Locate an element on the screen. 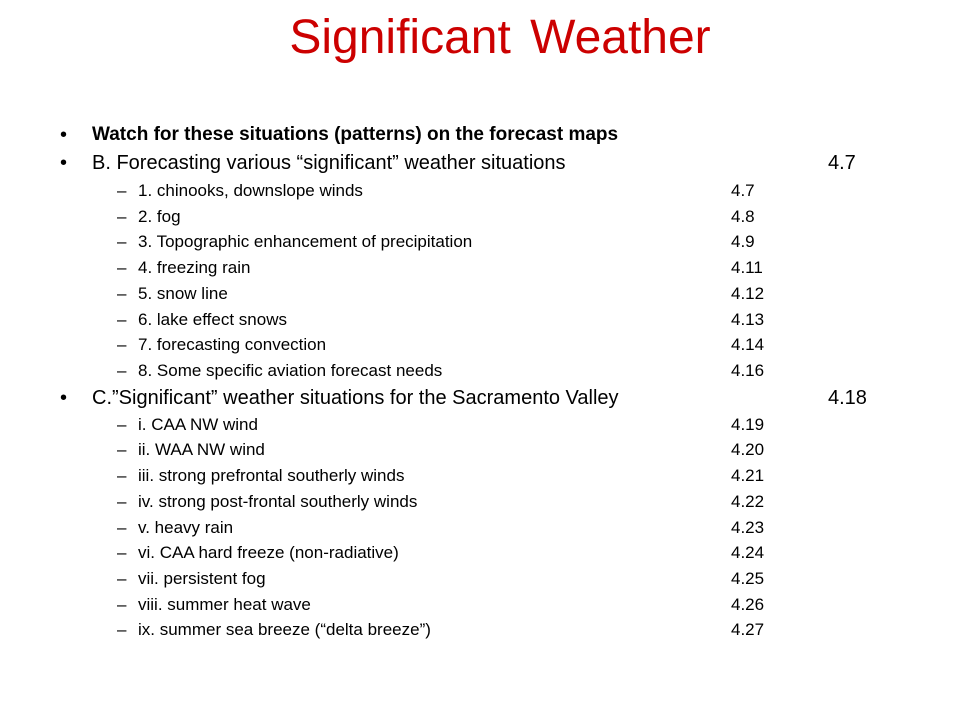 The image size is (960, 720). item-page: 4.20 is located at coordinates (748, 449).